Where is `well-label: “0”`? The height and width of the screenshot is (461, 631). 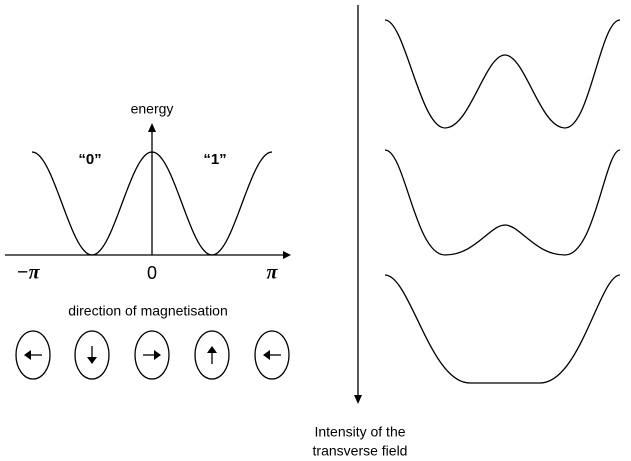 well-label: “0” is located at coordinates (89, 159).